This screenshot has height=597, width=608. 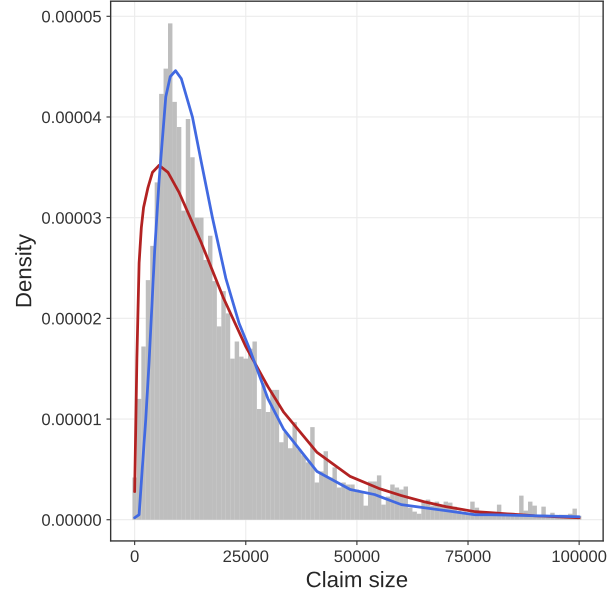 What do you see at coordinates (72, 117) in the screenshot?
I see `y-tick-label: 0.00004` at bounding box center [72, 117].